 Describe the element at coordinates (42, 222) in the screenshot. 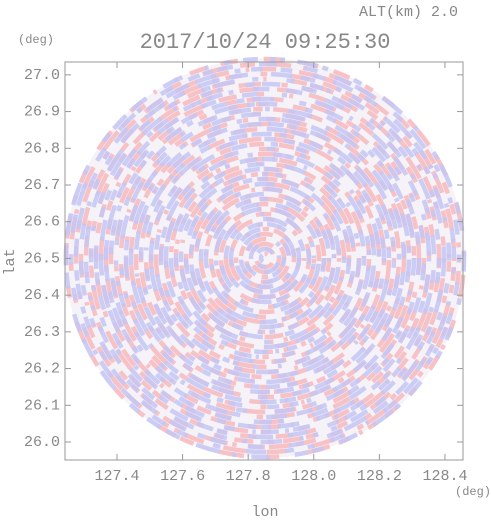

I see `y-tick-label: 26.6` at that location.